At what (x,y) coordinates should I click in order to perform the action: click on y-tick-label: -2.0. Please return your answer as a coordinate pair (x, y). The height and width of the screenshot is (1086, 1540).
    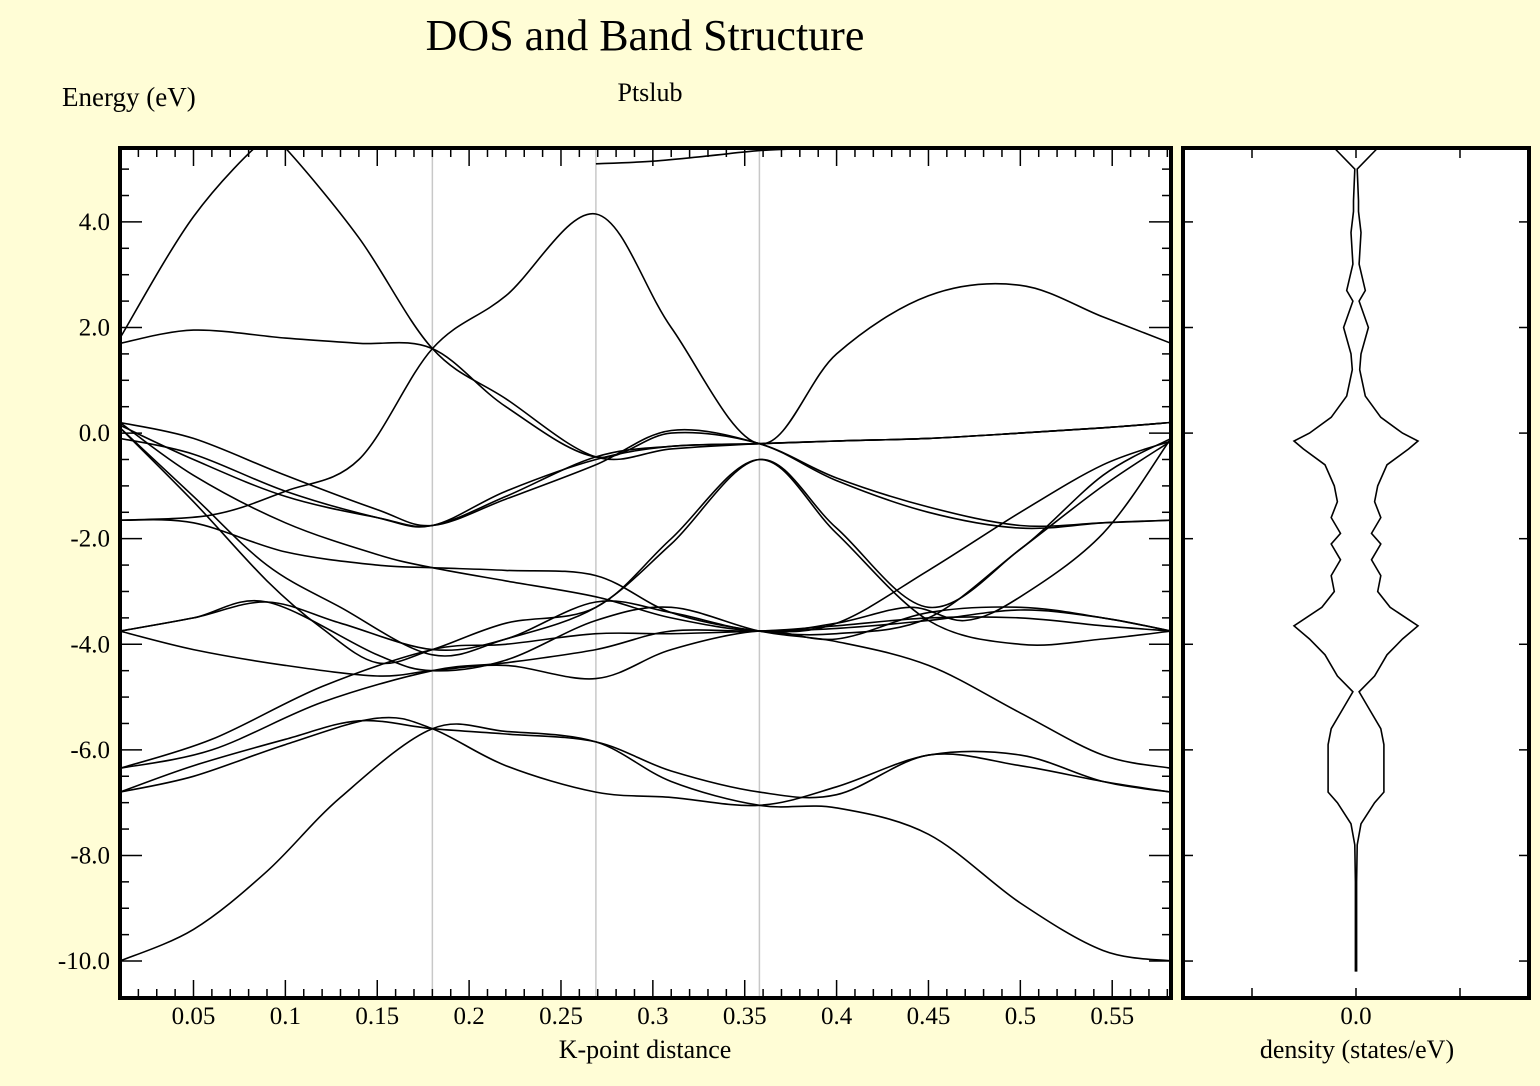
    Looking at the image, I should click on (90, 539).